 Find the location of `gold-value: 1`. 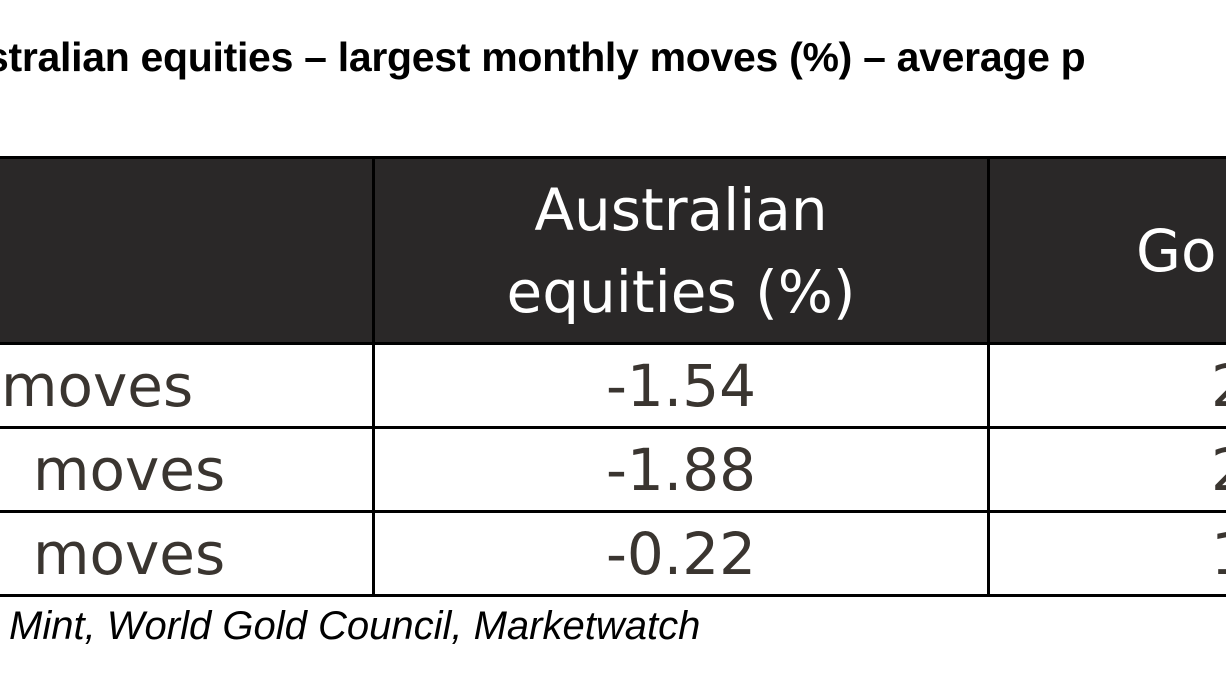

gold-value: 1 is located at coordinates (1106, 553).